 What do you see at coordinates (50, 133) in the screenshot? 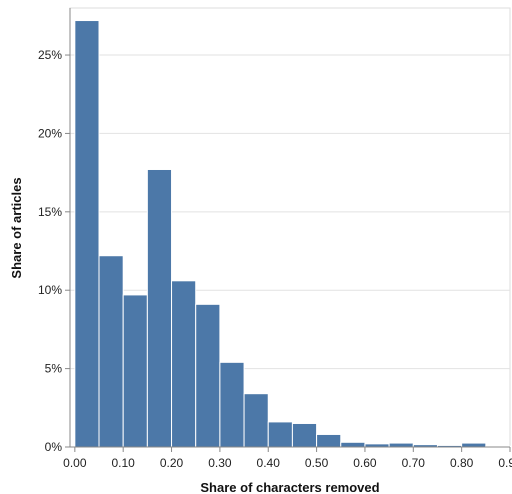
I see `y-tick-label: 20%` at bounding box center [50, 133].